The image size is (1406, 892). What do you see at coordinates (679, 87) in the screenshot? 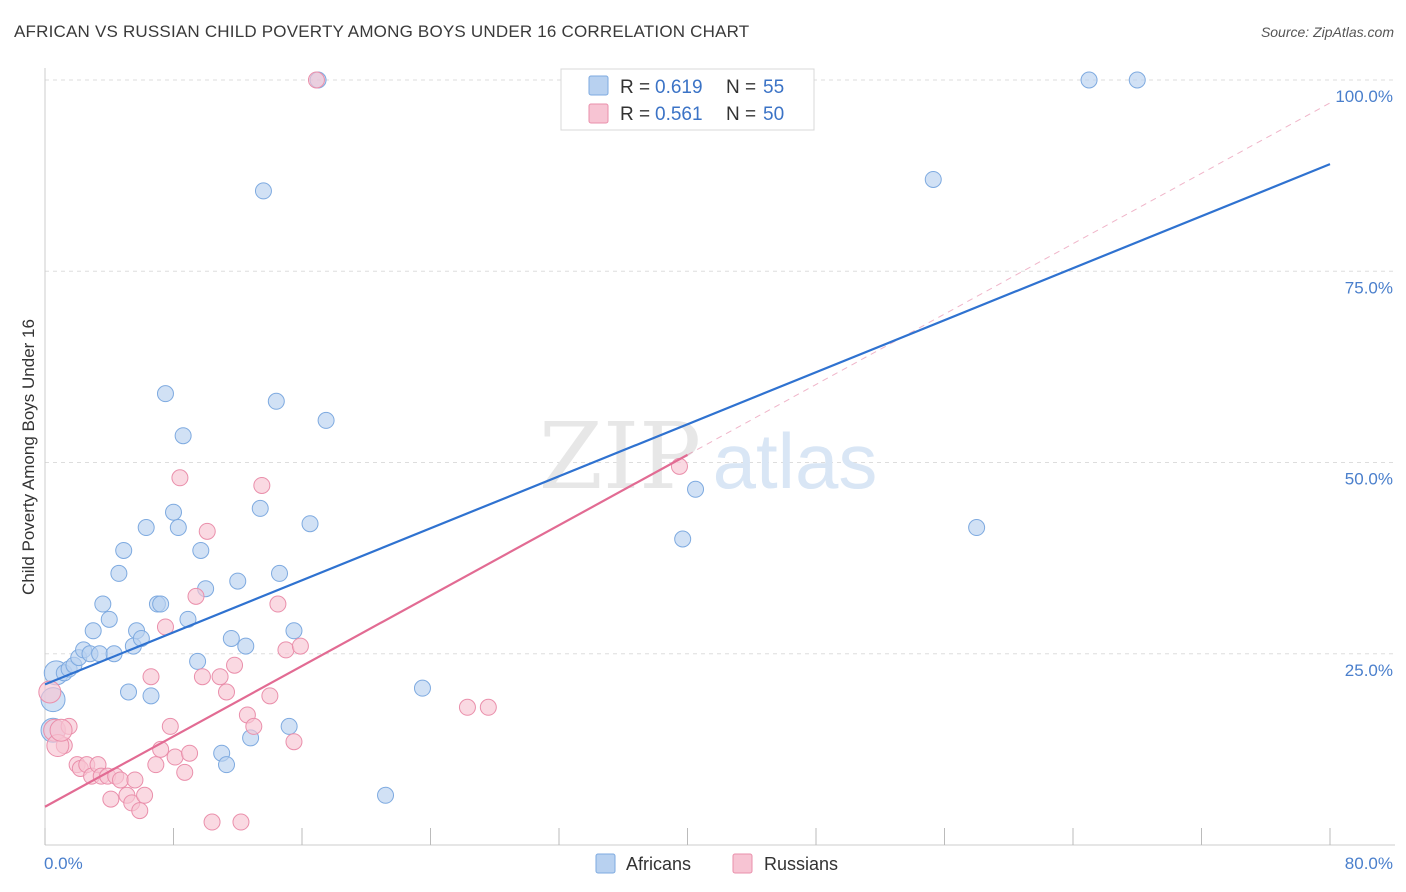
I see `legend-r-value-africans: 0.619` at bounding box center [679, 87].